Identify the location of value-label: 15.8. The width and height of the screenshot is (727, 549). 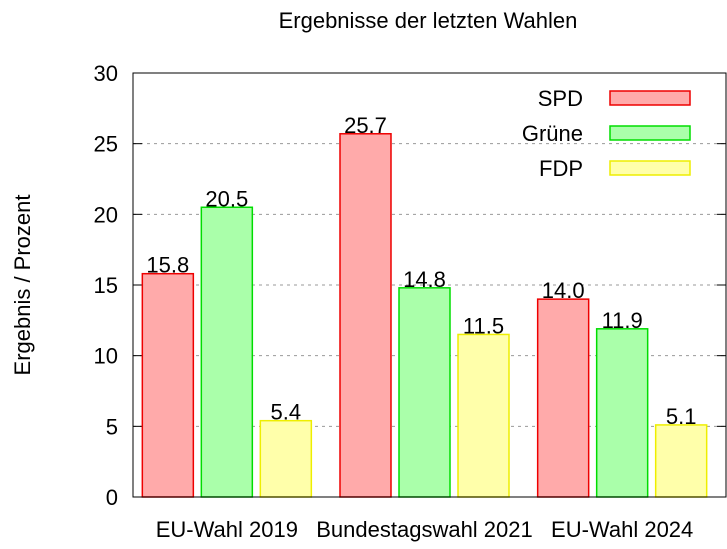
(167, 265).